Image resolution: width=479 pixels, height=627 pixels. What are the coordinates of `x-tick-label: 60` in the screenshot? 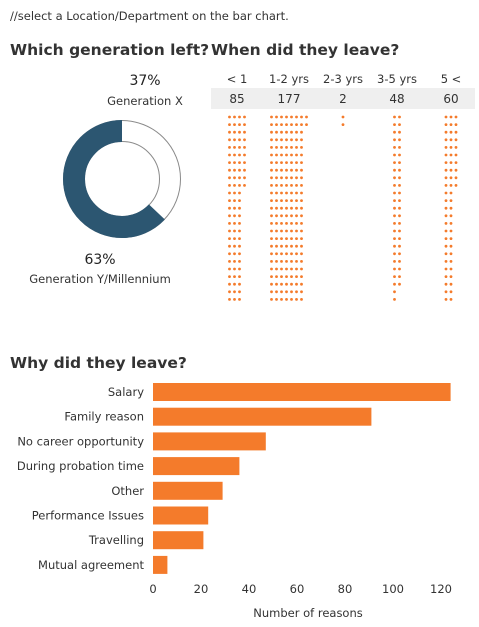 It's located at (297, 589).